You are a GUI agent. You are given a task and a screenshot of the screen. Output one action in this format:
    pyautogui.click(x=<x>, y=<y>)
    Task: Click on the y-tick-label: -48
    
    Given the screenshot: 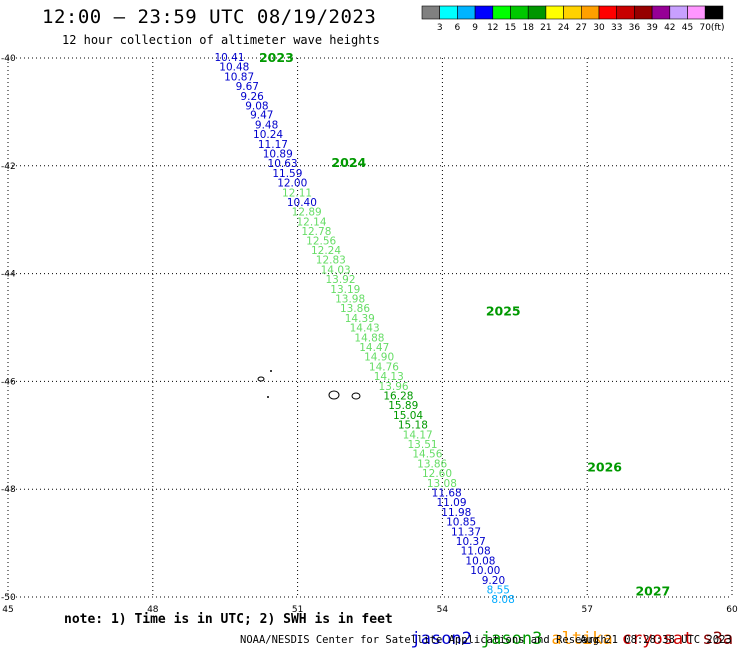 What is the action you would take?
    pyautogui.click(x=8, y=490)
    